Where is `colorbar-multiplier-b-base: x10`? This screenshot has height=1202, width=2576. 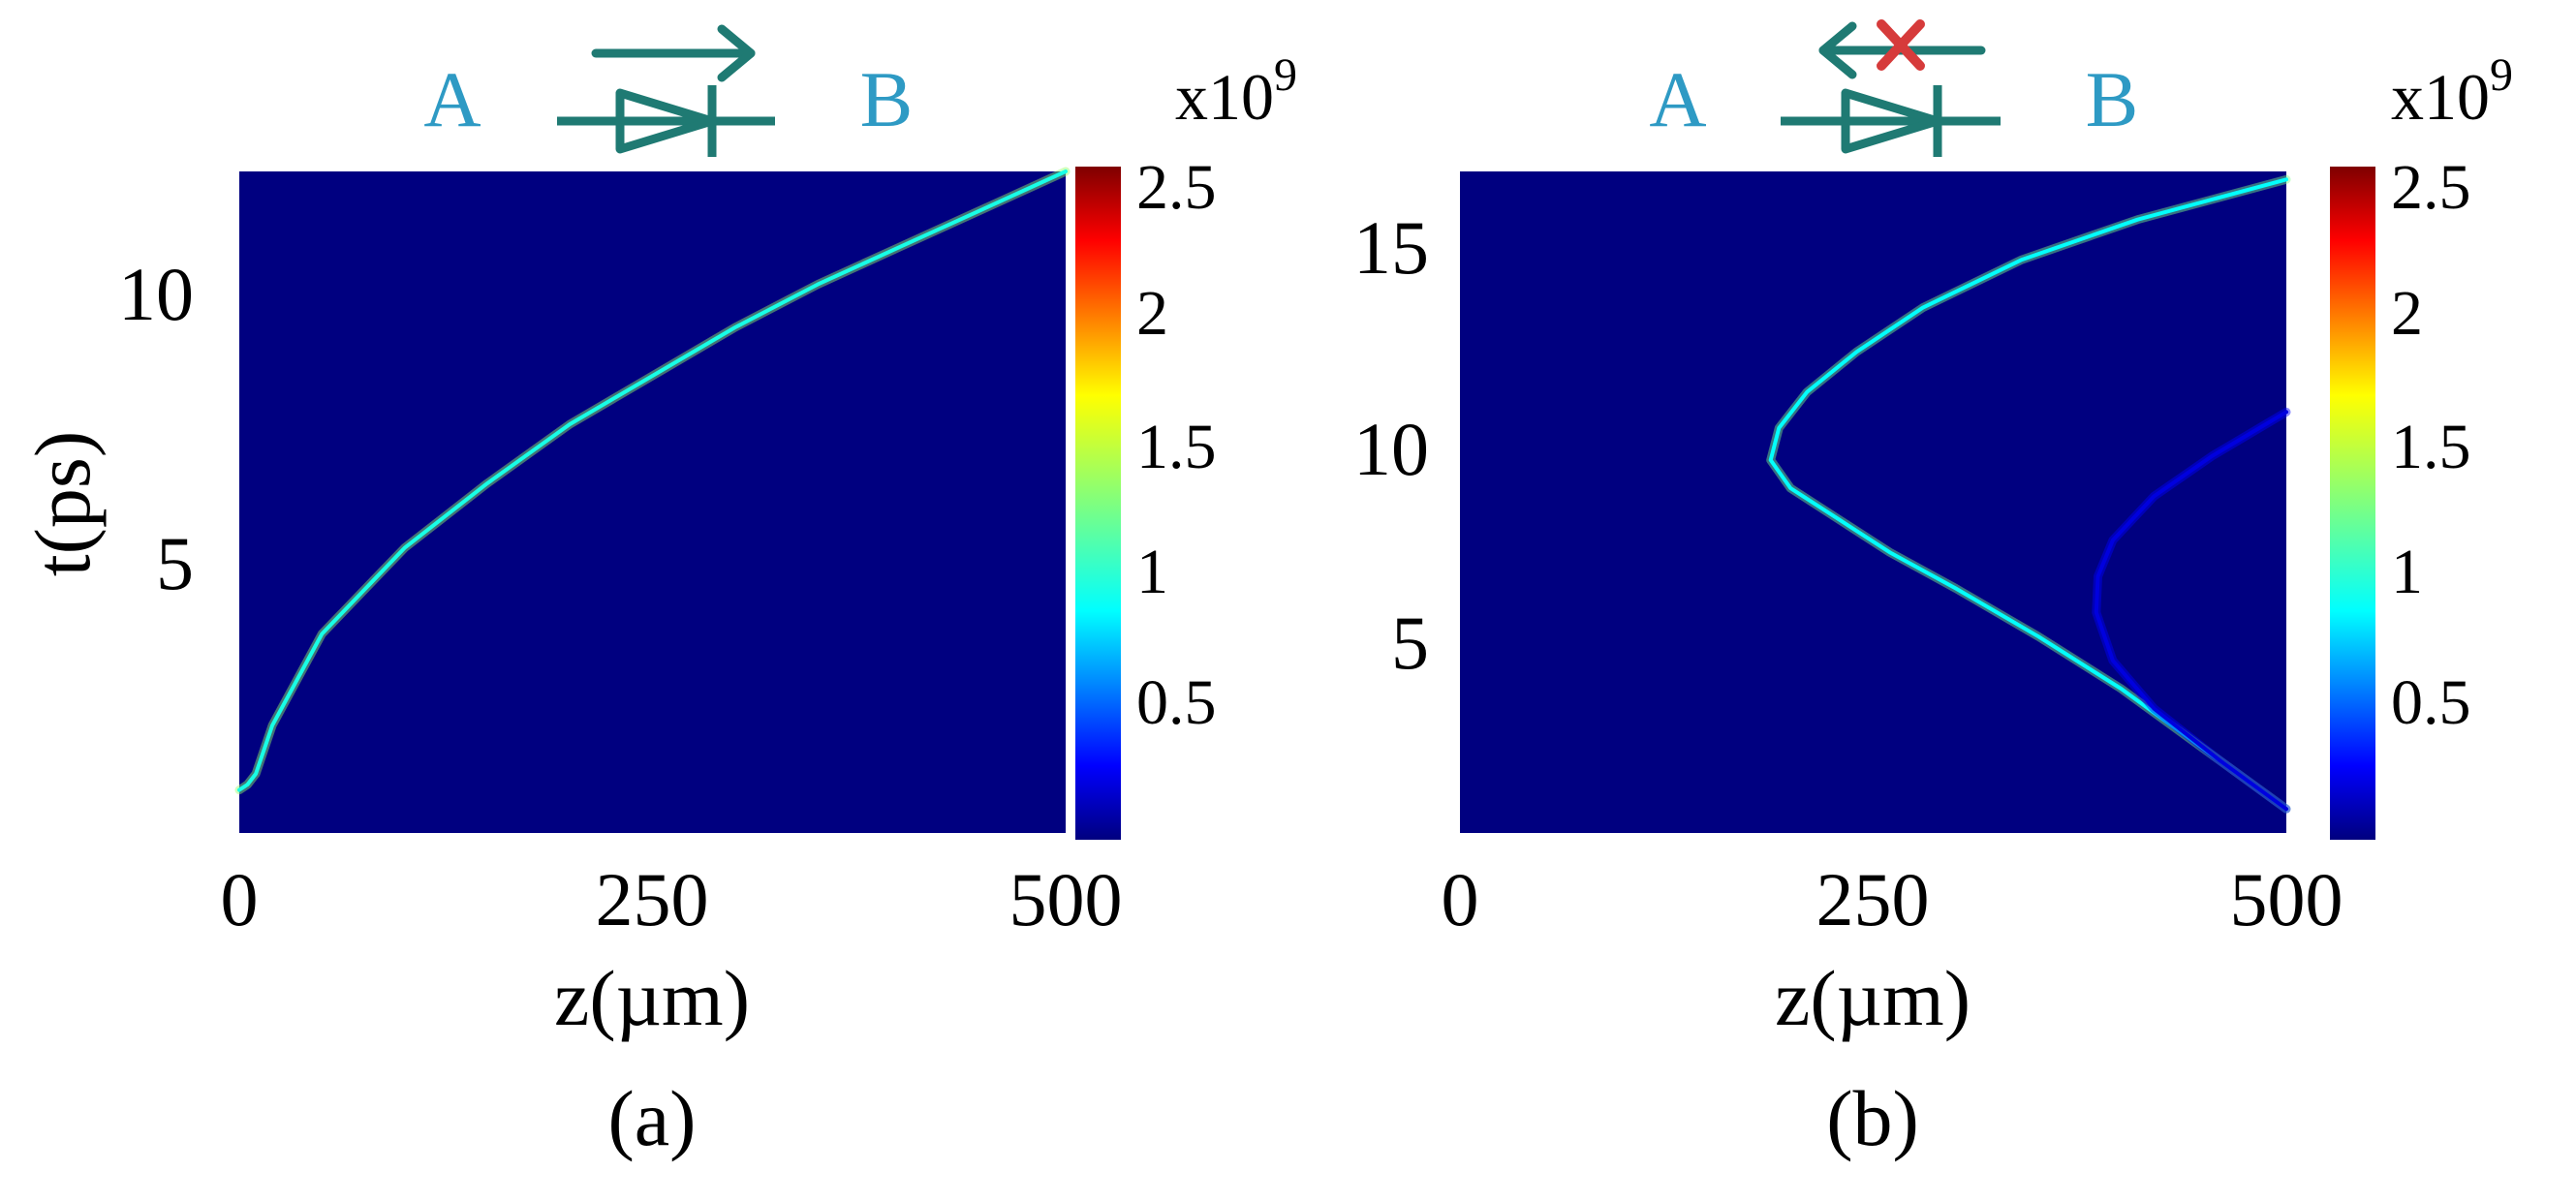 colorbar-multiplier-b-base: x10 is located at coordinates (2440, 97).